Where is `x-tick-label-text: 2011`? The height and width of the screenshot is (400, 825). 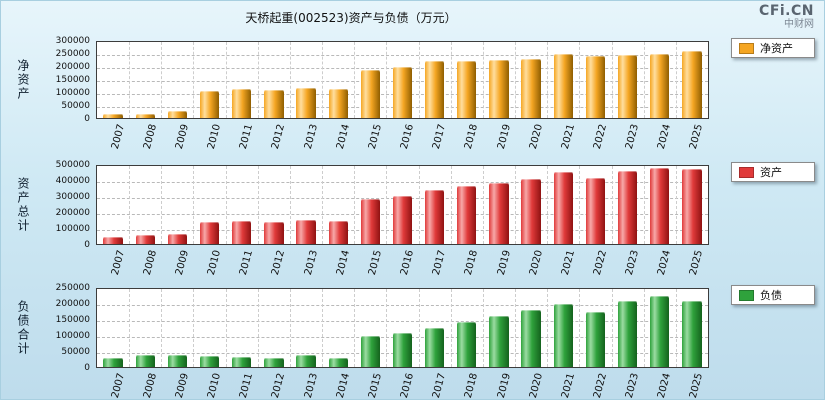 x-tick-label-text: 2011 is located at coordinates (247, 386).